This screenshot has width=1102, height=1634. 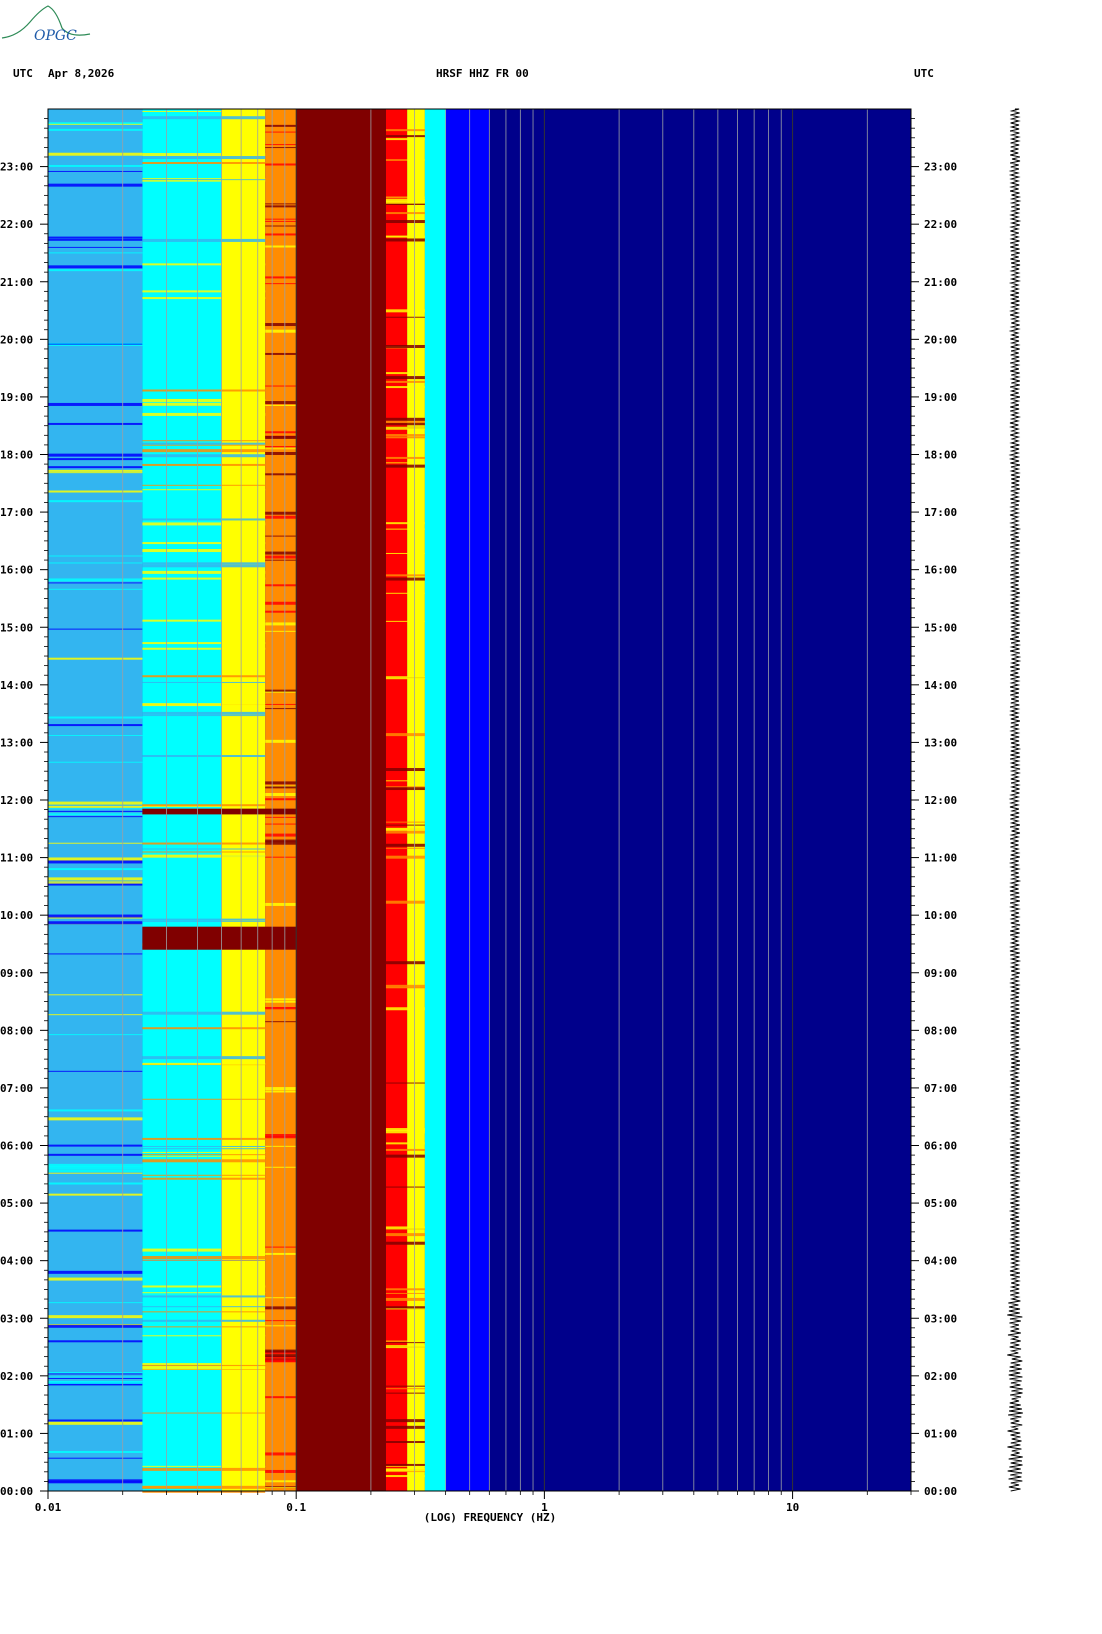 What do you see at coordinates (16, 512) in the screenshot?
I see `y-tick-label-left: 17:00` at bounding box center [16, 512].